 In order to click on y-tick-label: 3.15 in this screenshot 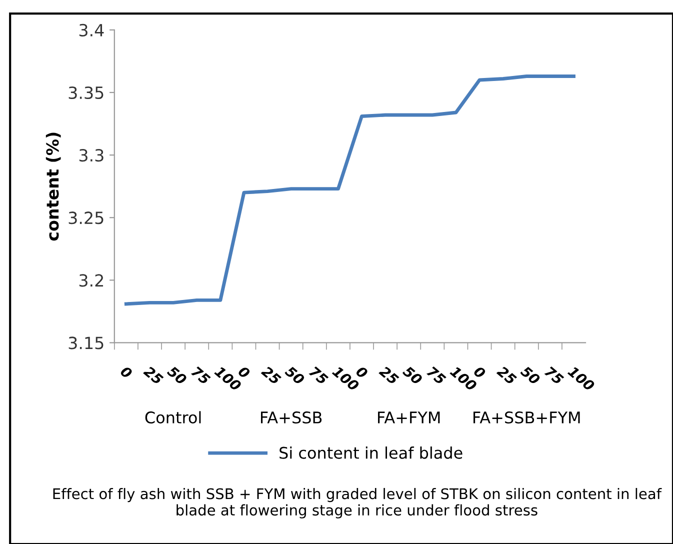, I will do `click(86, 343)`.